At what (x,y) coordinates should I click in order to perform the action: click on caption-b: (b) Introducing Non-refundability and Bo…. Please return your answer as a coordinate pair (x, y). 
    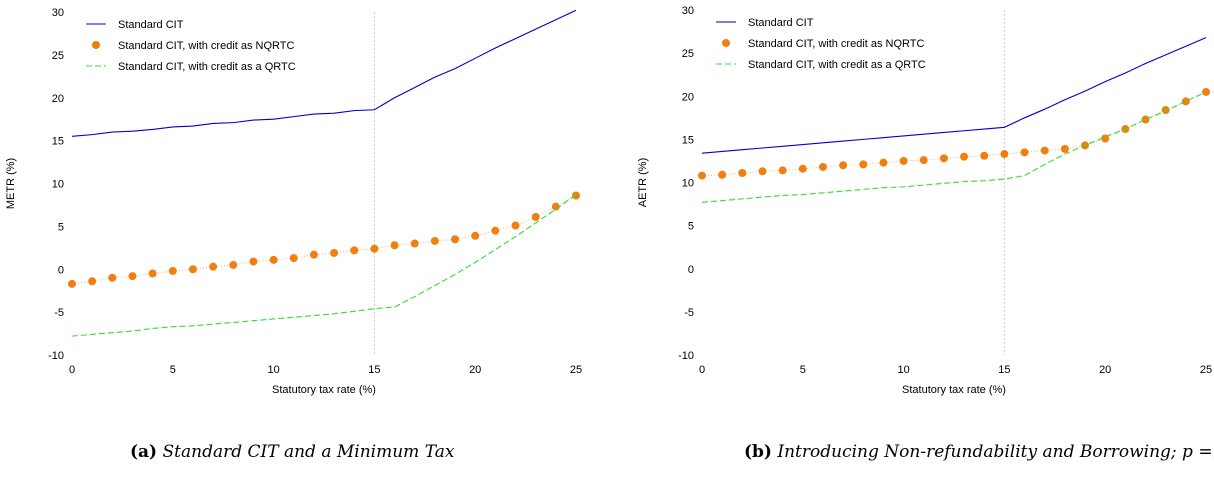
    Looking at the image, I should click on (979, 452).